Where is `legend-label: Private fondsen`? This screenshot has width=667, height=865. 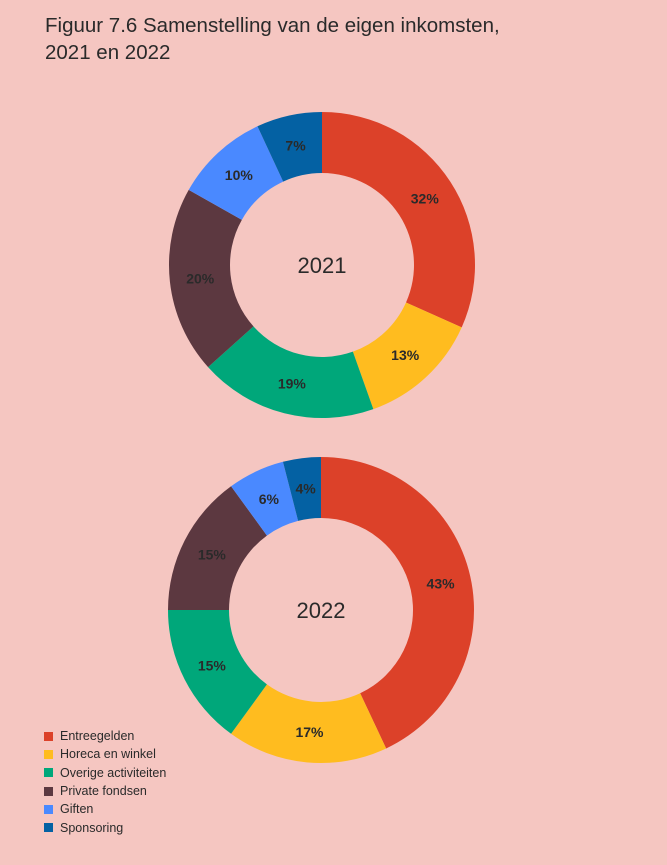 legend-label: Private fondsen is located at coordinates (103, 791).